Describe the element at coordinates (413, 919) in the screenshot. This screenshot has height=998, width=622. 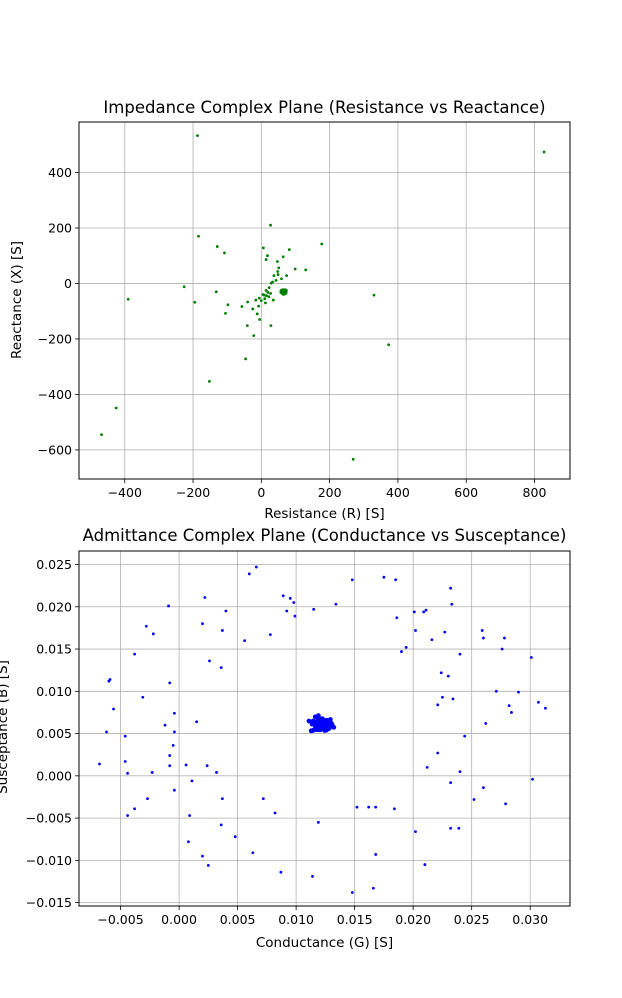
I see `x-tick-label: 0.020` at that location.